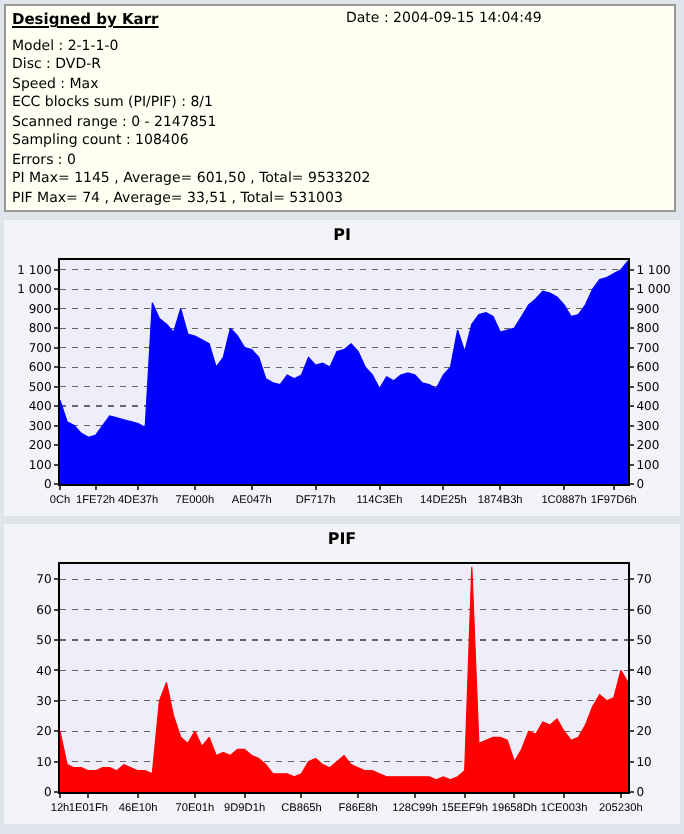  I want to click on chart-title: PI, so click(342, 235).